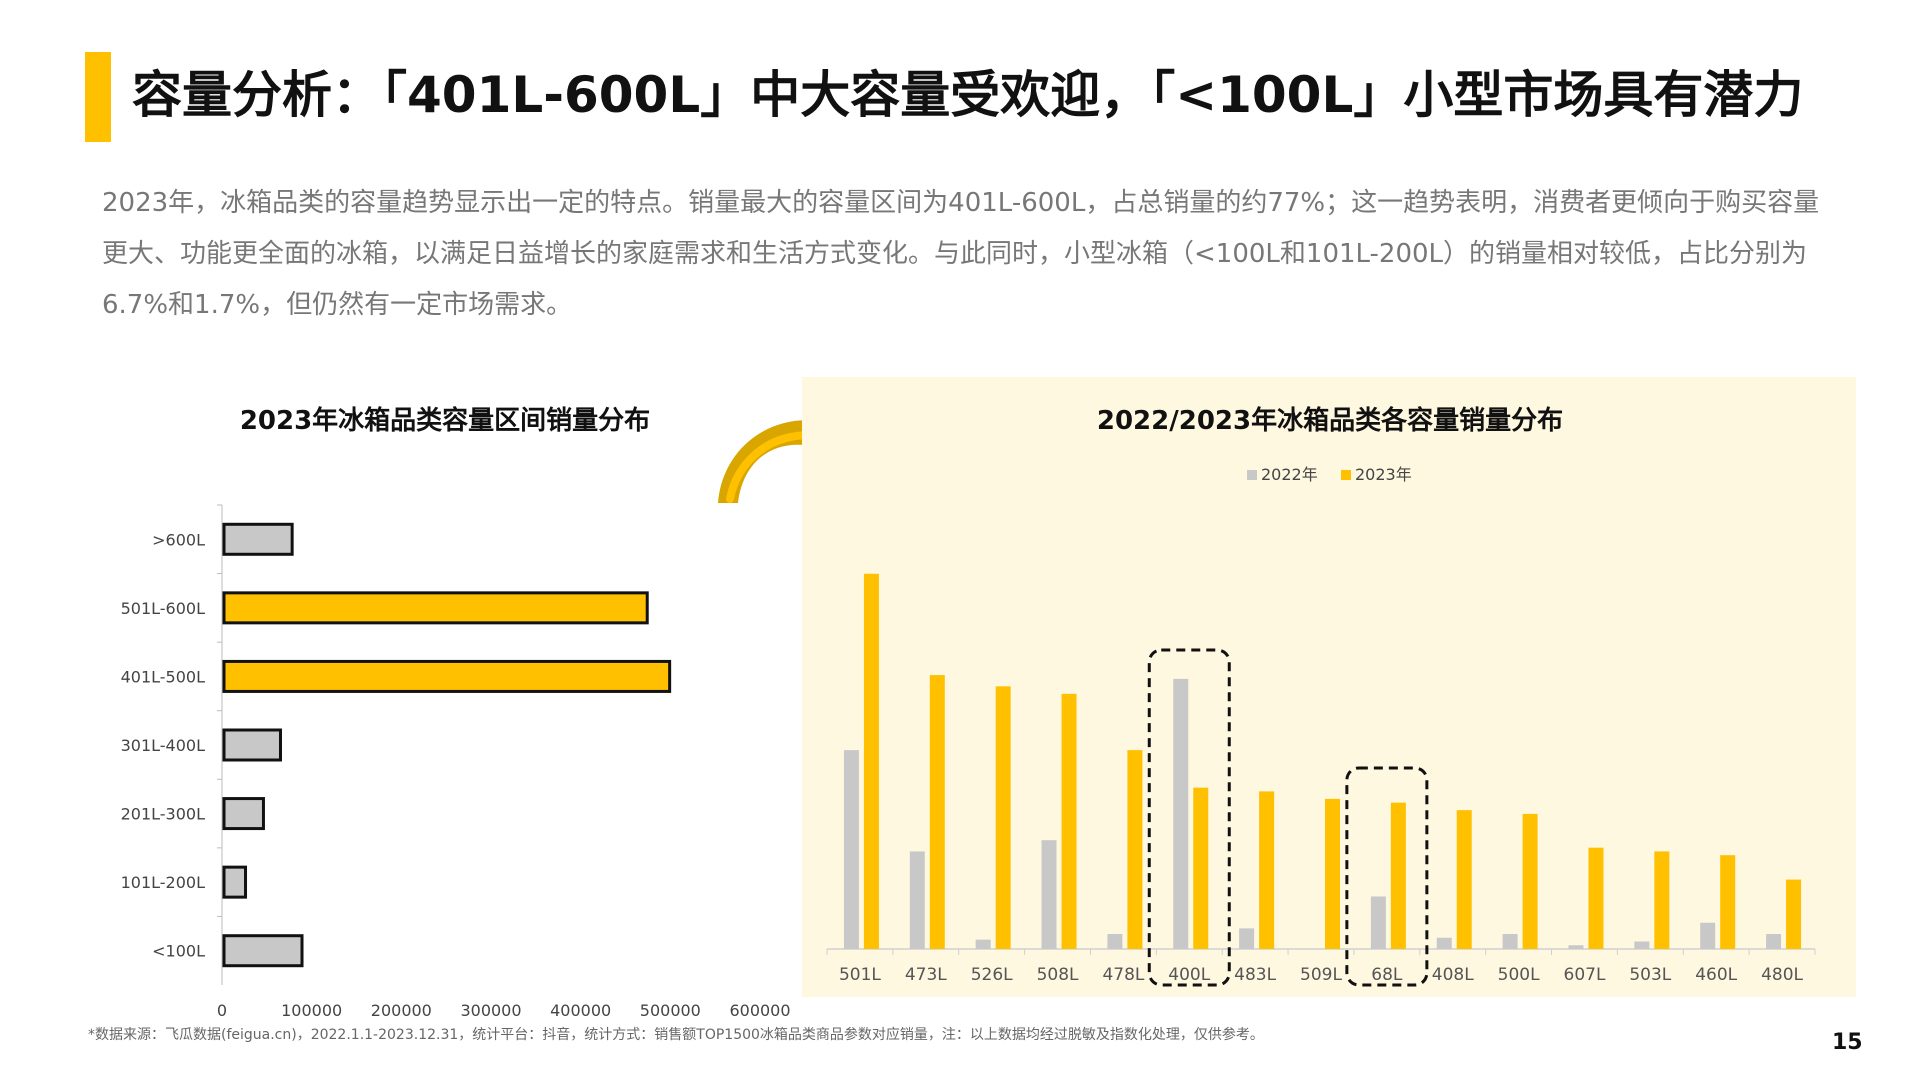  I want to click on x-tick-label: 473L, so click(926, 975).